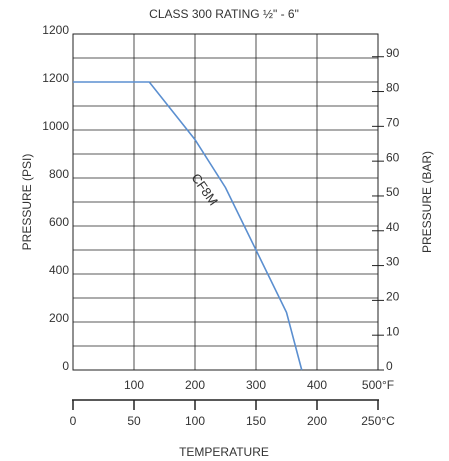 The image size is (449, 461). I want to click on y2-tick-label: 70, so click(393, 123).